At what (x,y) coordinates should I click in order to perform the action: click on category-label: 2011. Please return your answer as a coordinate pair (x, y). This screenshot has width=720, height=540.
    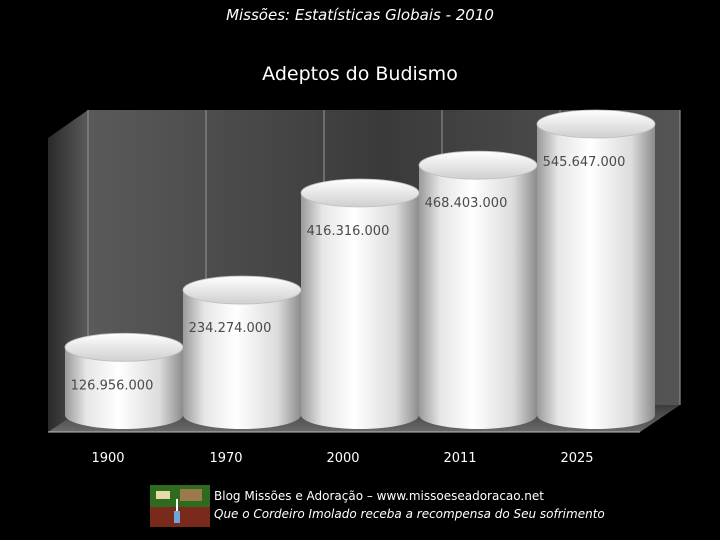
    Looking at the image, I should click on (459, 458).